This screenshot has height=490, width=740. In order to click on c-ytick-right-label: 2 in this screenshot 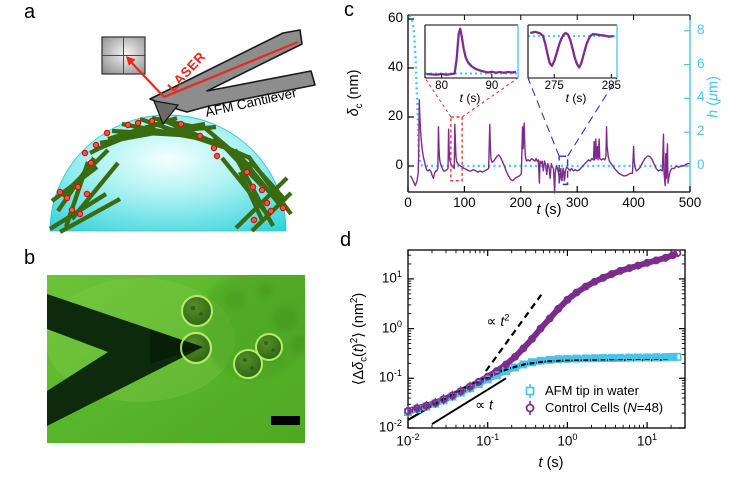, I will do `click(701, 131)`.